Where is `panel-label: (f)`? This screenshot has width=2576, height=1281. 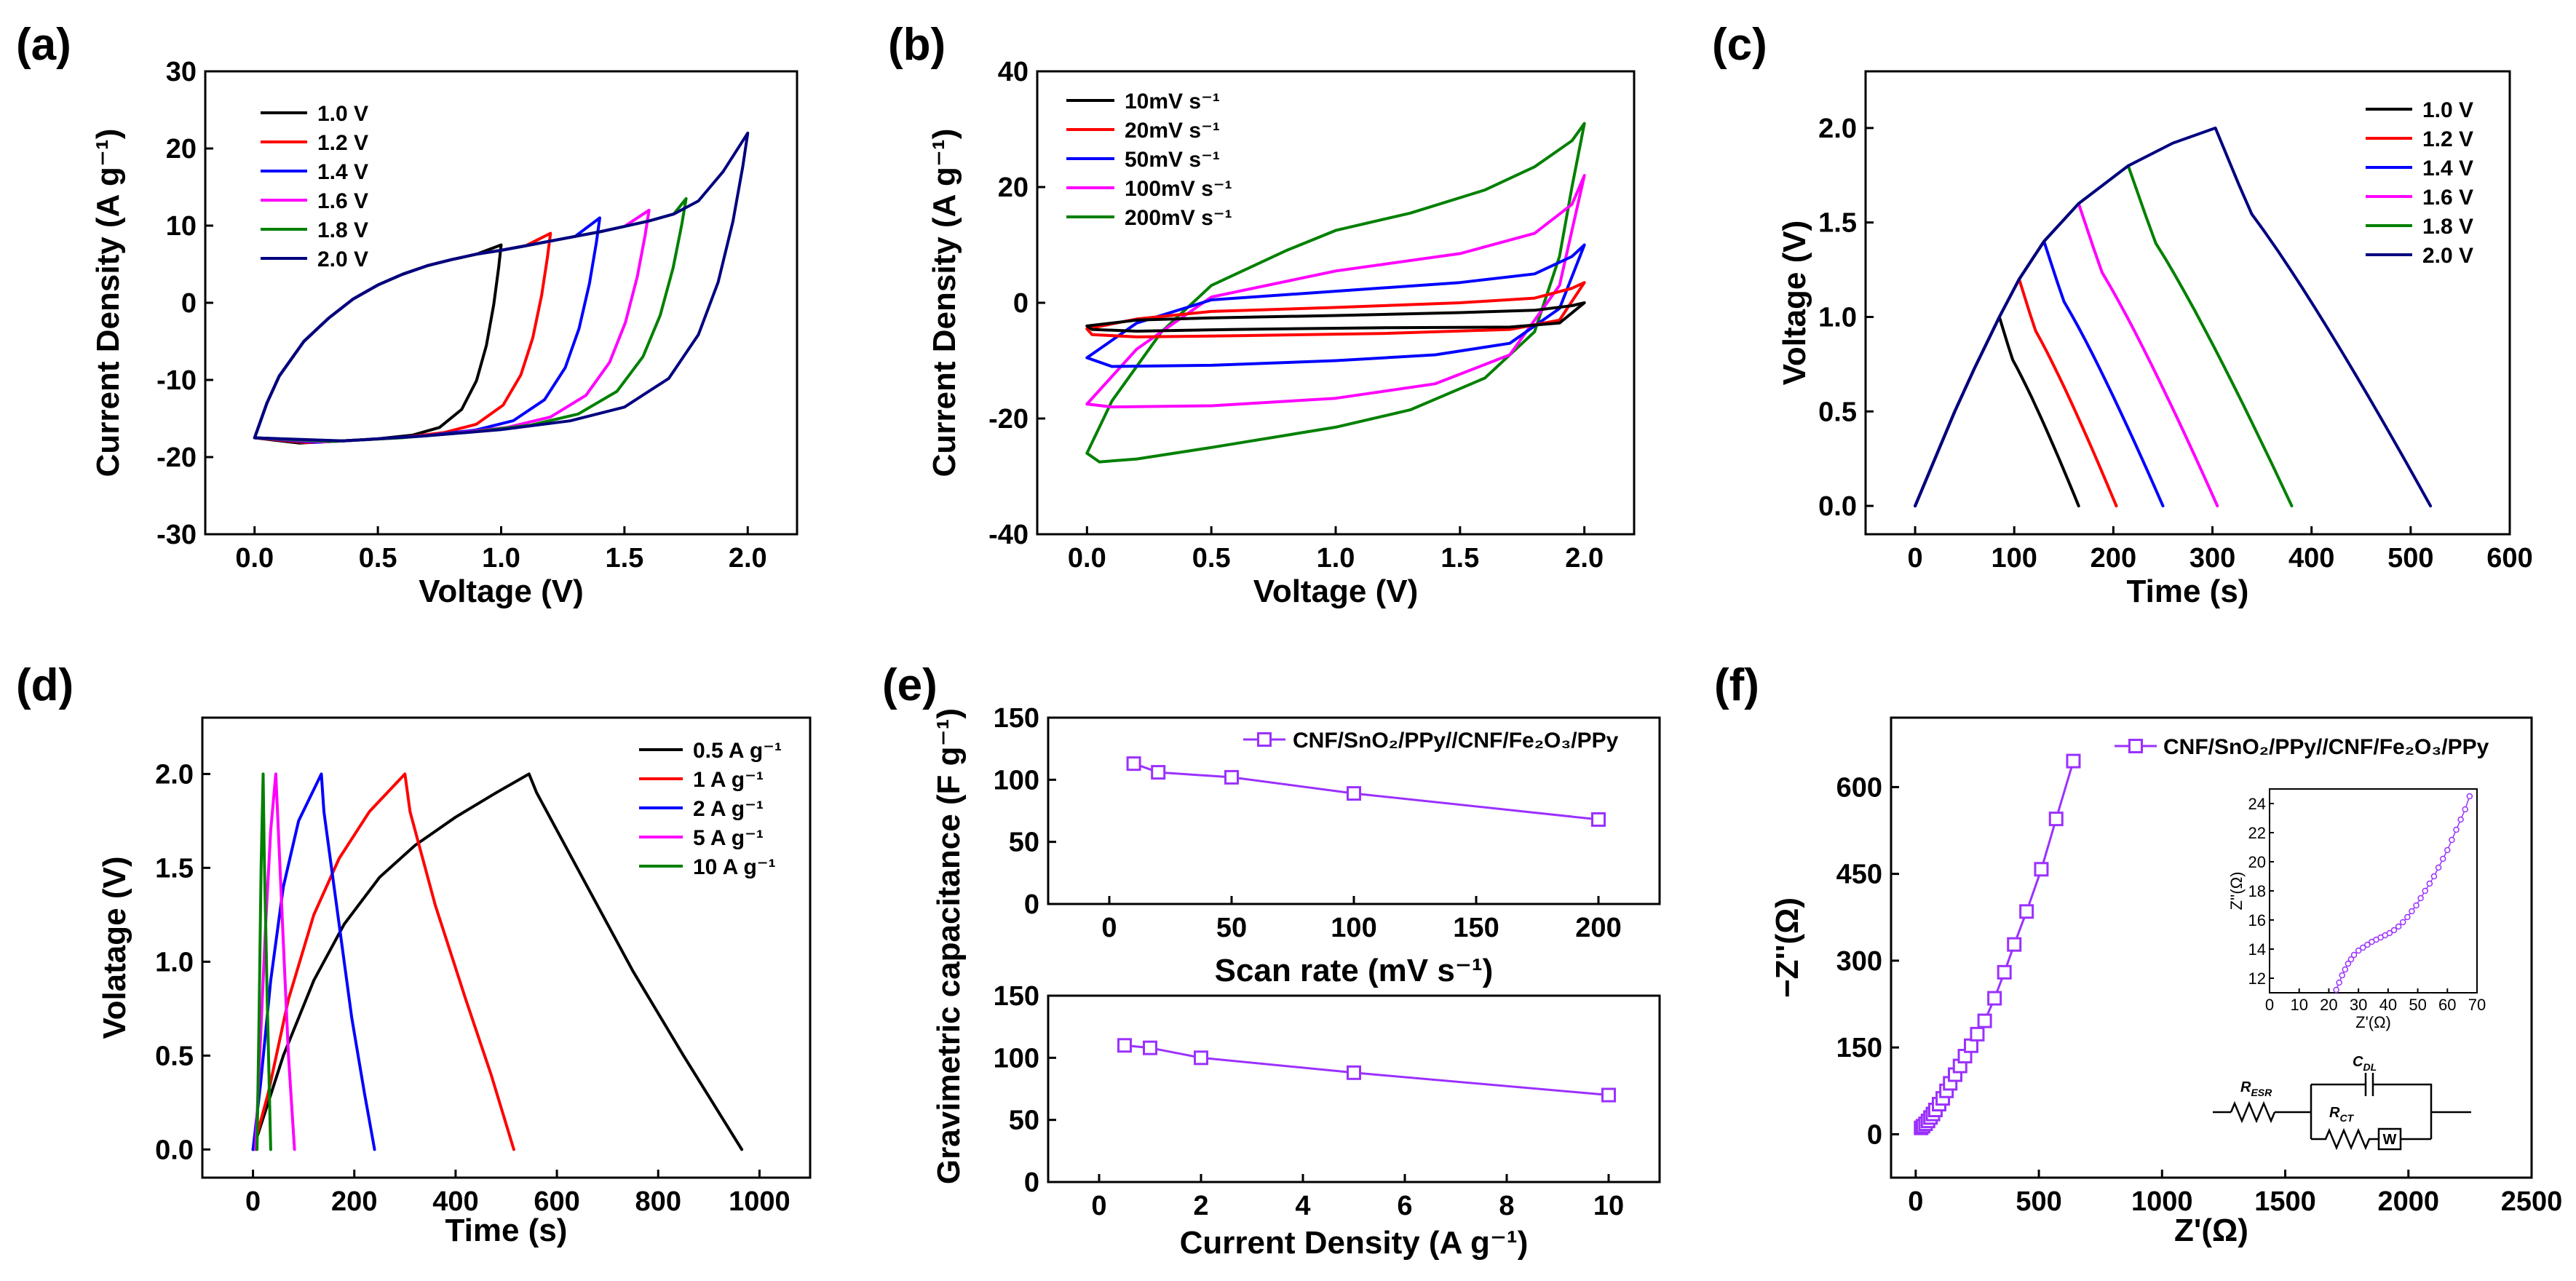
panel-label: (f) is located at coordinates (1736, 685).